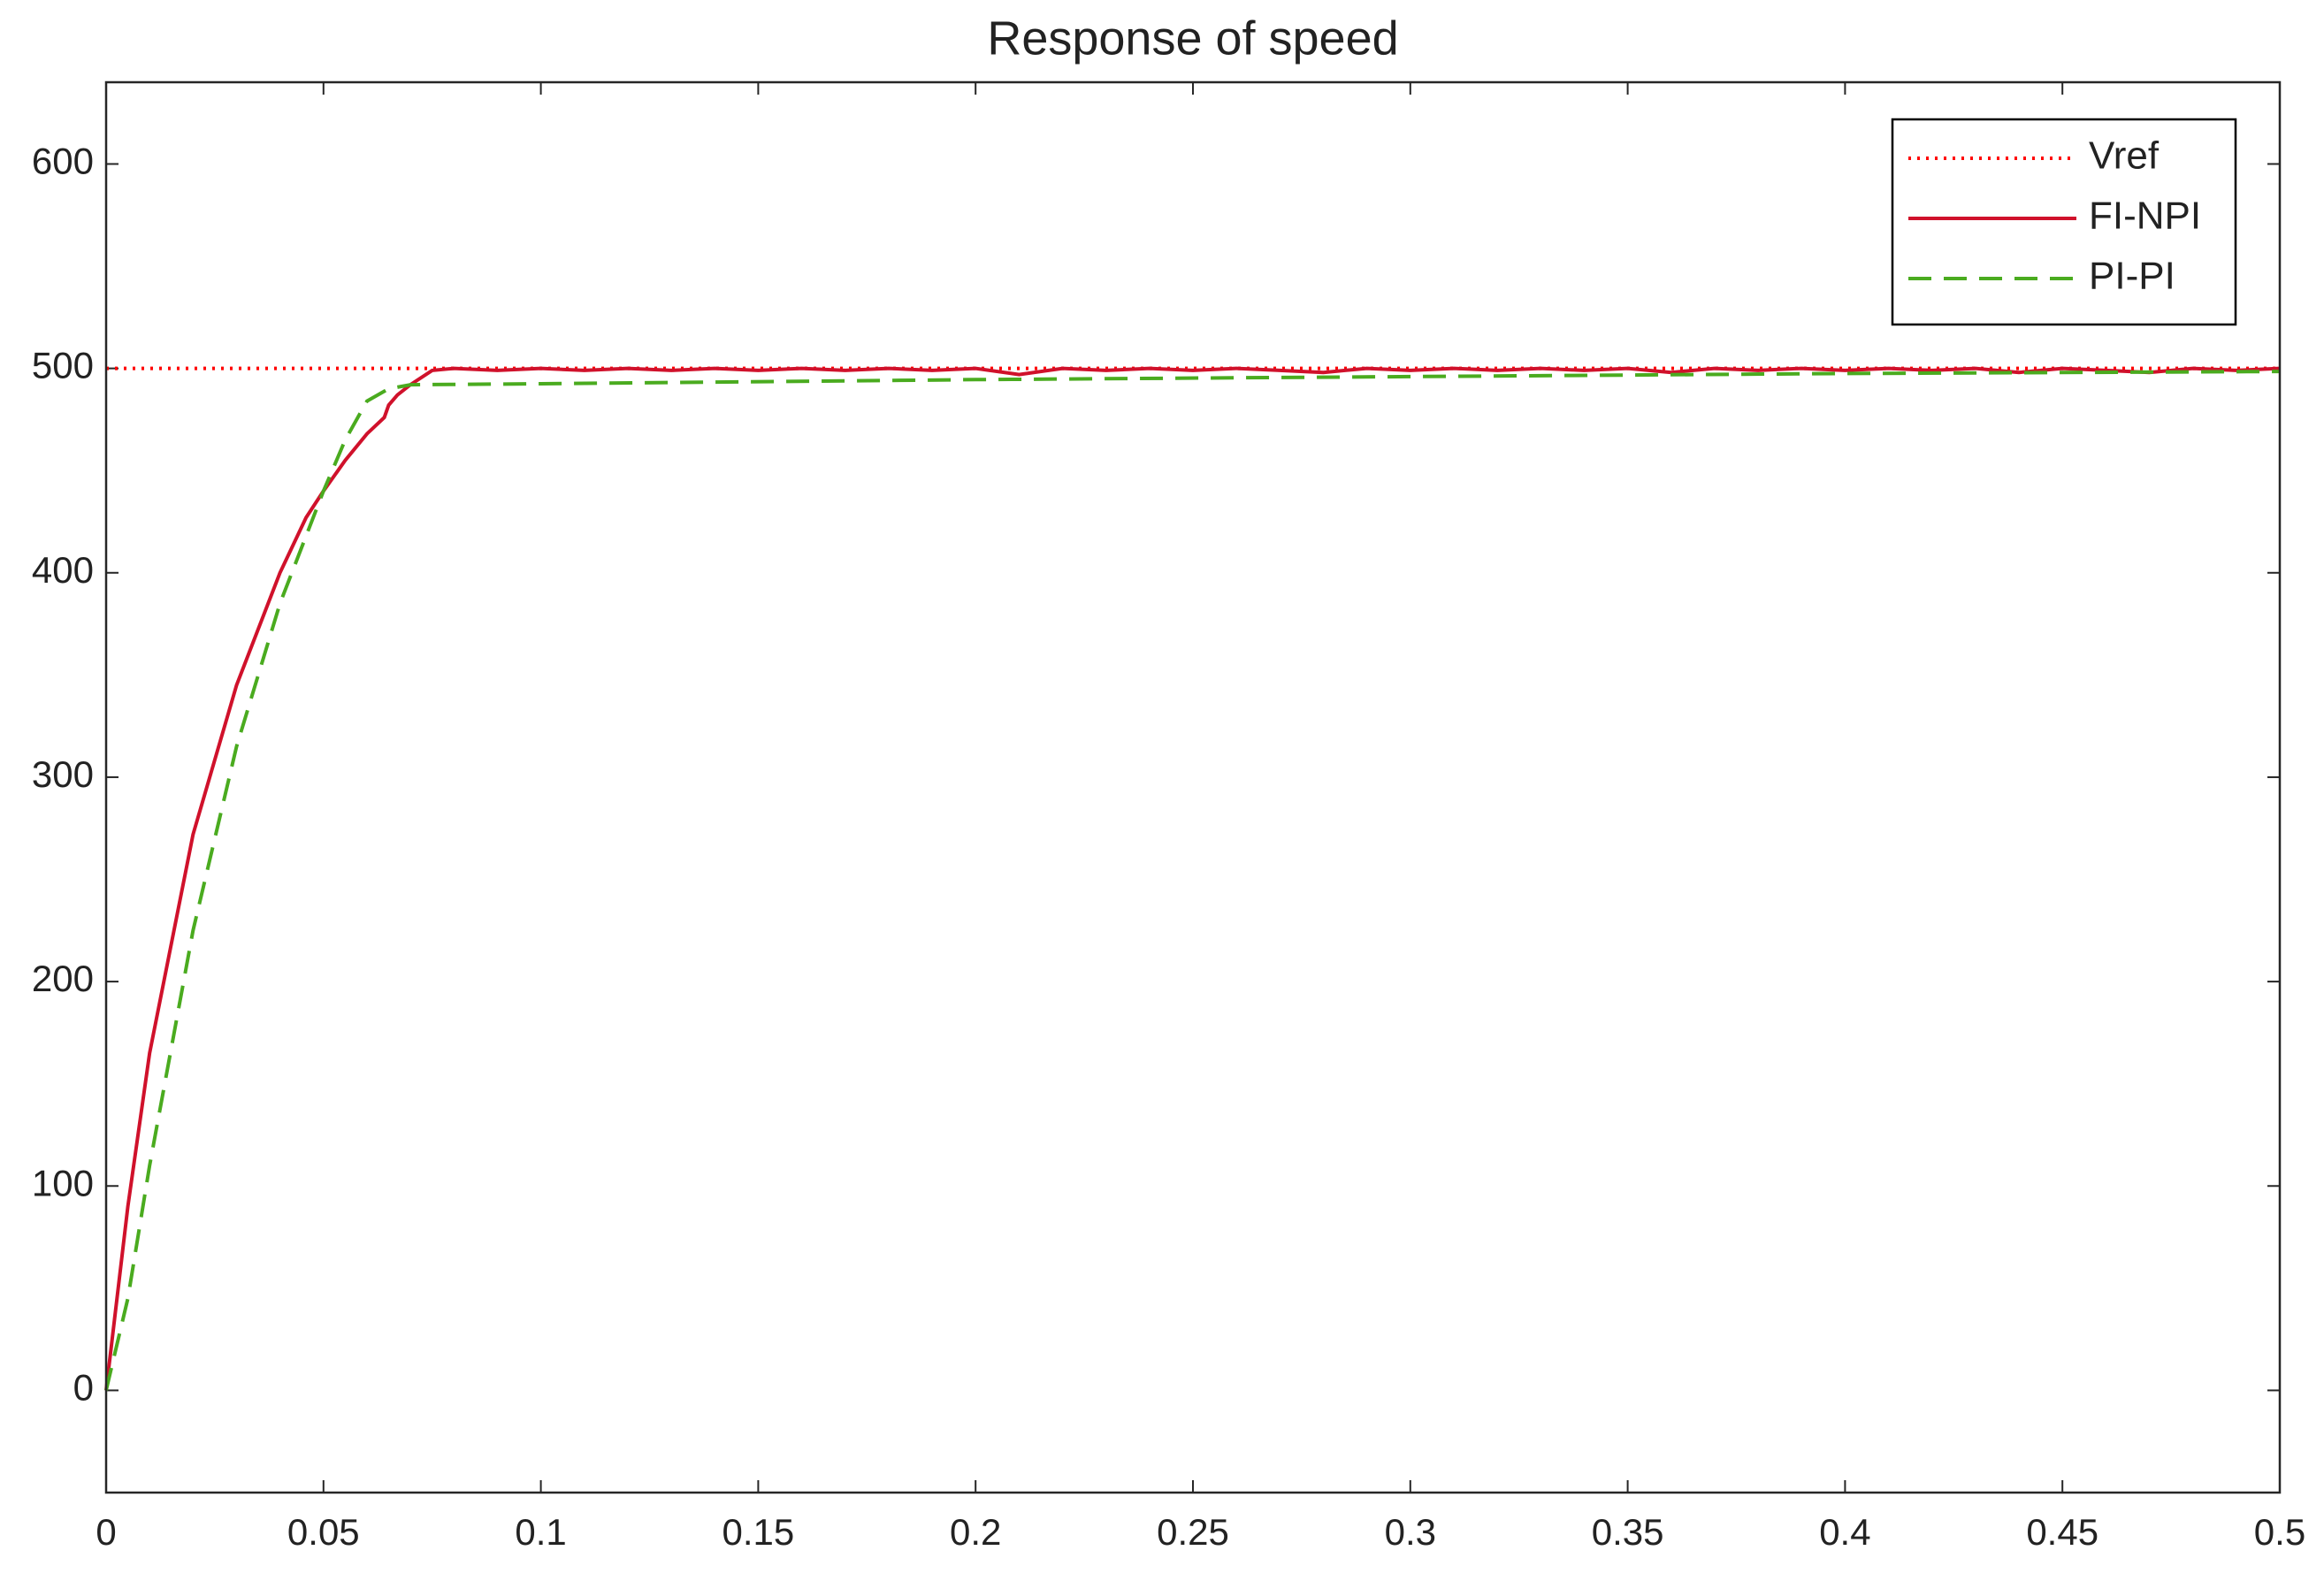 Image resolution: width=2324 pixels, height=1581 pixels. Describe the element at coordinates (63, 161) in the screenshot. I see `y-tick-label: 600` at that location.